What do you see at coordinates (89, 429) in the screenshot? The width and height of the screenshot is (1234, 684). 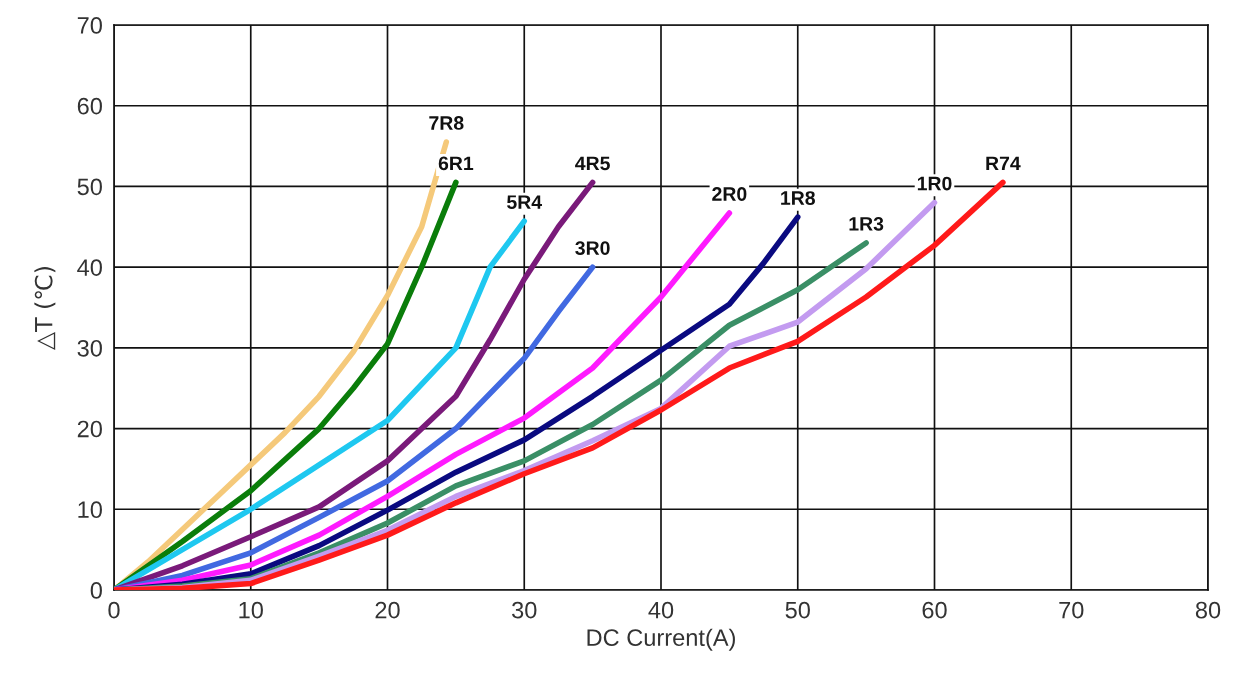 I see `y-tick-label: 20` at bounding box center [89, 429].